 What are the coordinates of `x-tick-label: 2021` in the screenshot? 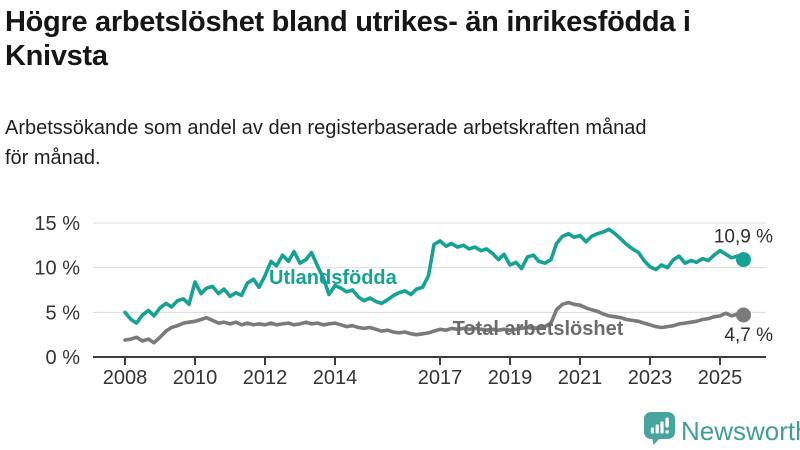 It's located at (580, 378).